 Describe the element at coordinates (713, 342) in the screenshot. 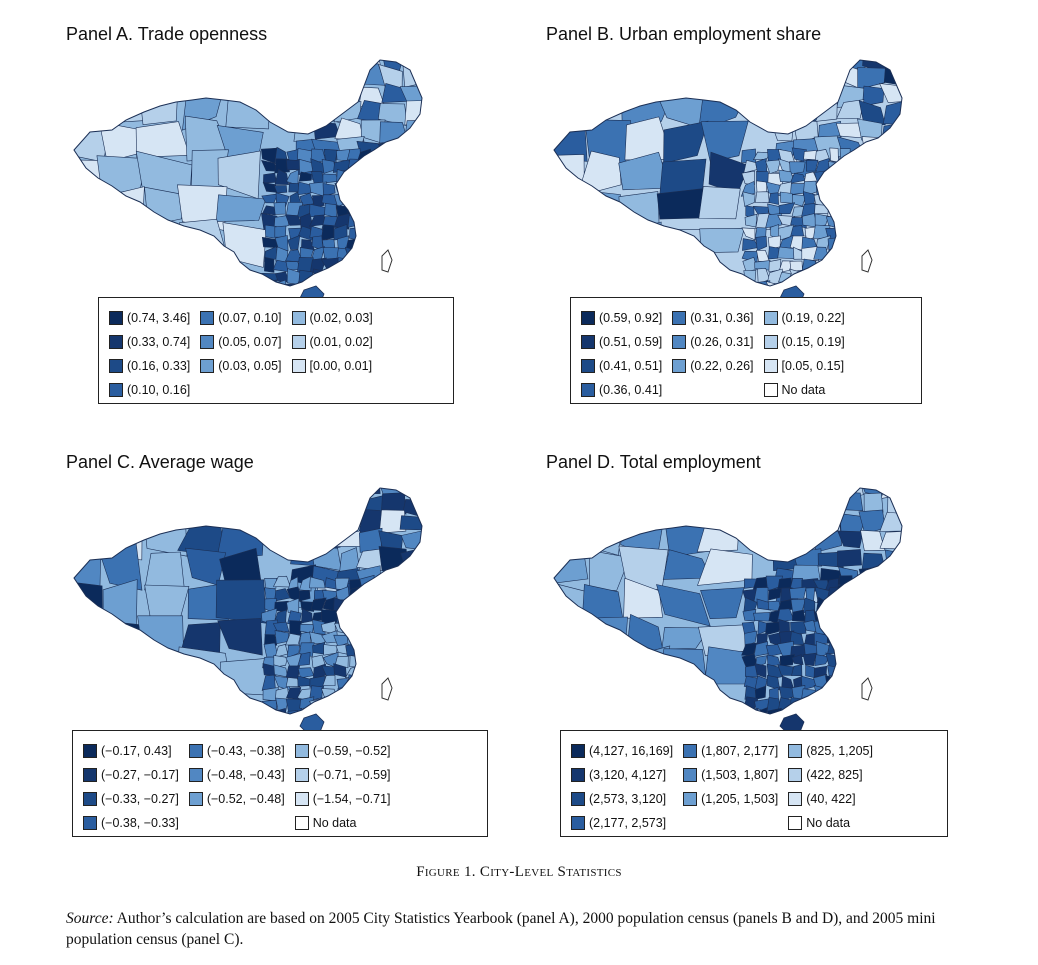

I see `legend-item: (0.26, 0.31]` at that location.